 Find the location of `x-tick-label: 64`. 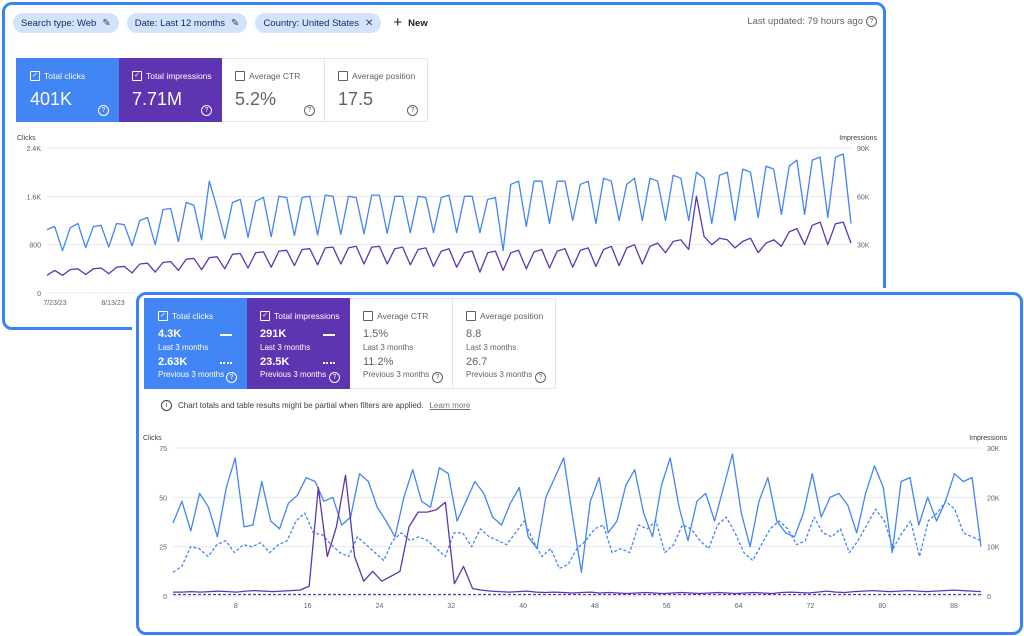

x-tick-label: 64 is located at coordinates (739, 606).